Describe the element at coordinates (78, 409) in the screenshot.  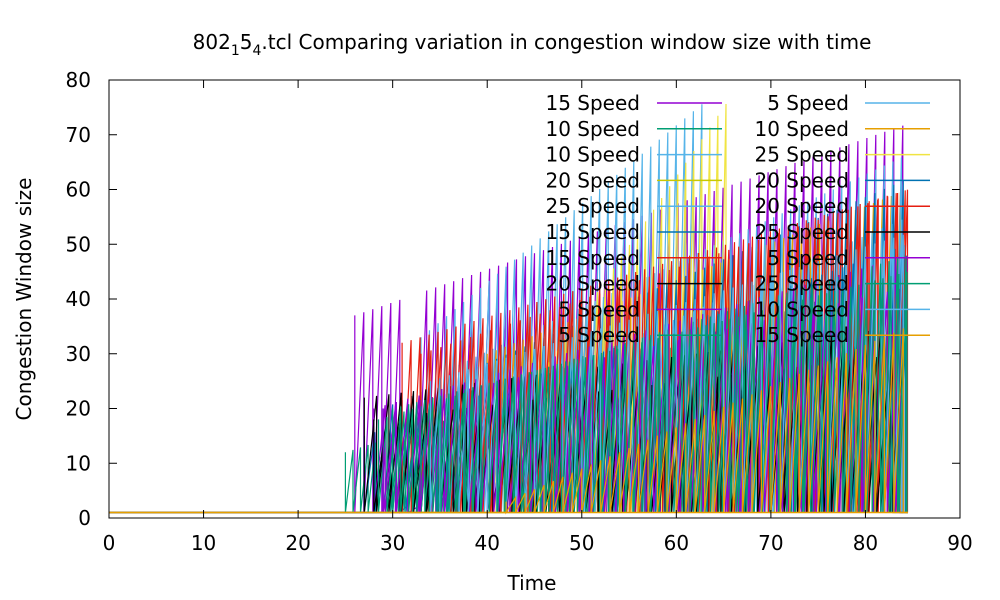
I see `y-tick-label: 20` at that location.